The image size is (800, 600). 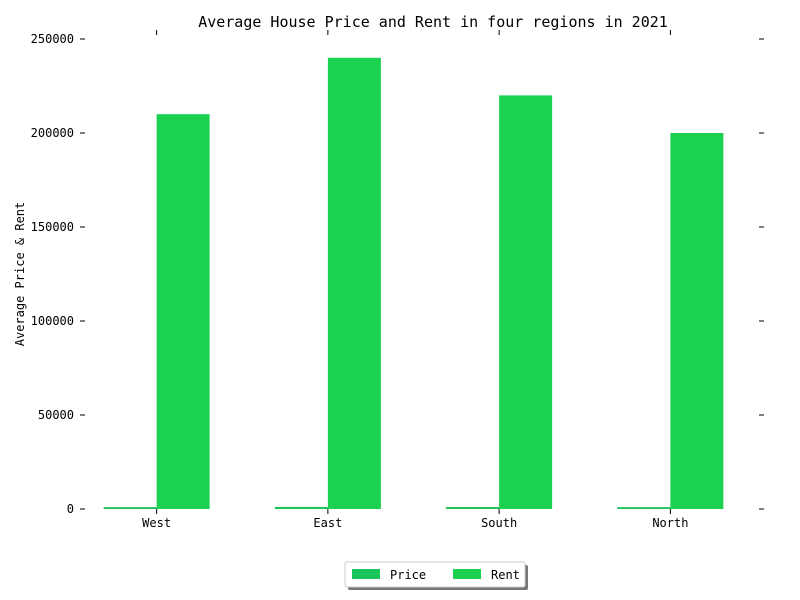 I want to click on legend-label-rent: Rent, so click(x=505, y=575).